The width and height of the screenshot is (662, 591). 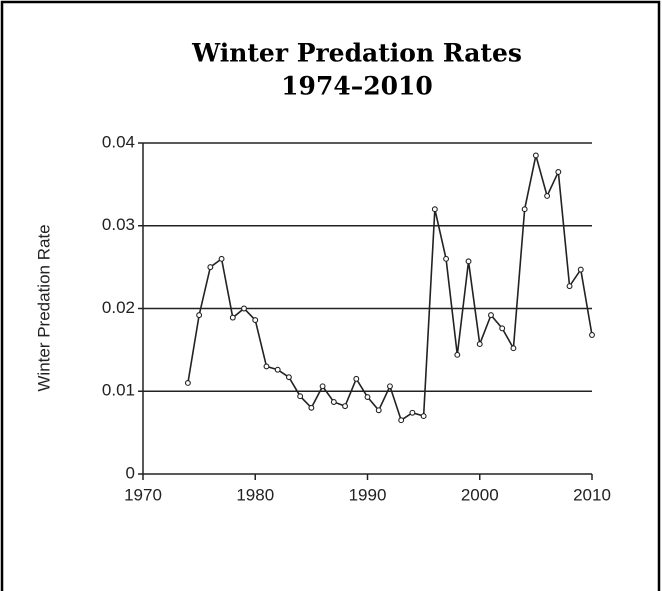 I want to click on x-tick-label: 1980, so click(x=255, y=494).